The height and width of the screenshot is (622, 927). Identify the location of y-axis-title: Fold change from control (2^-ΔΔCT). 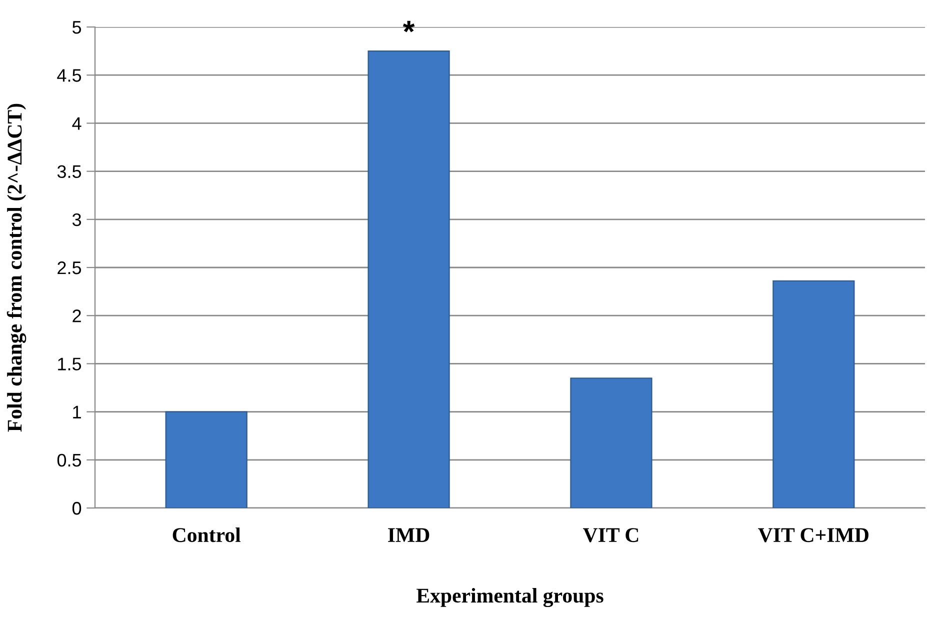
(16, 268).